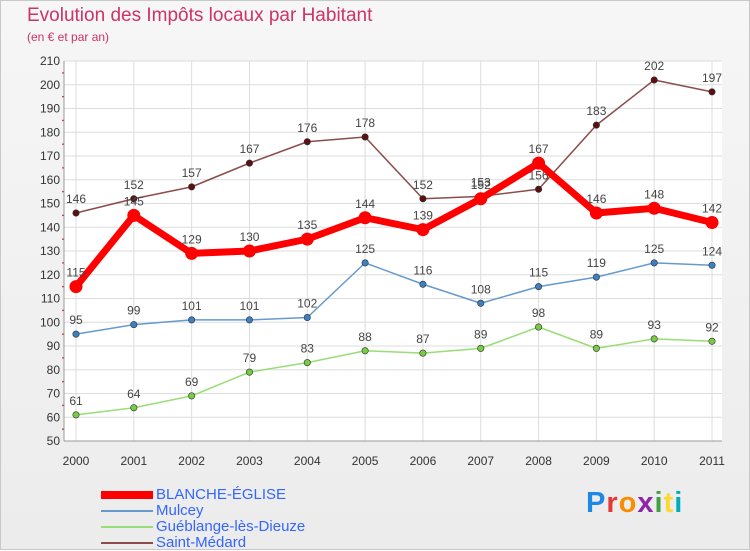 This screenshot has width=750, height=551. Describe the element at coordinates (134, 185) in the screenshot. I see `data-label: 152` at that location.